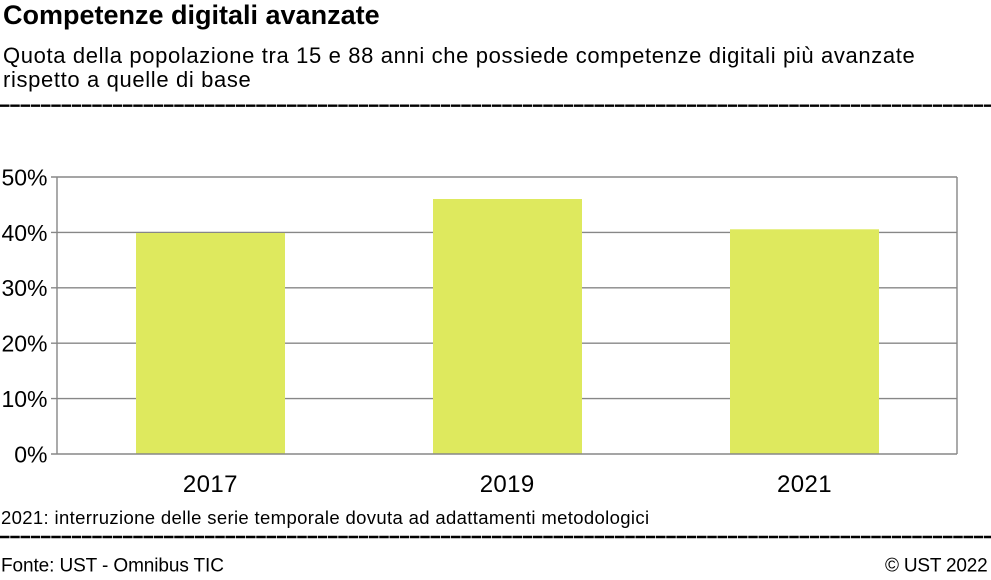 This screenshot has width=991, height=580. Describe the element at coordinates (804, 484) in the screenshot. I see `svg-text: 2021` at that location.